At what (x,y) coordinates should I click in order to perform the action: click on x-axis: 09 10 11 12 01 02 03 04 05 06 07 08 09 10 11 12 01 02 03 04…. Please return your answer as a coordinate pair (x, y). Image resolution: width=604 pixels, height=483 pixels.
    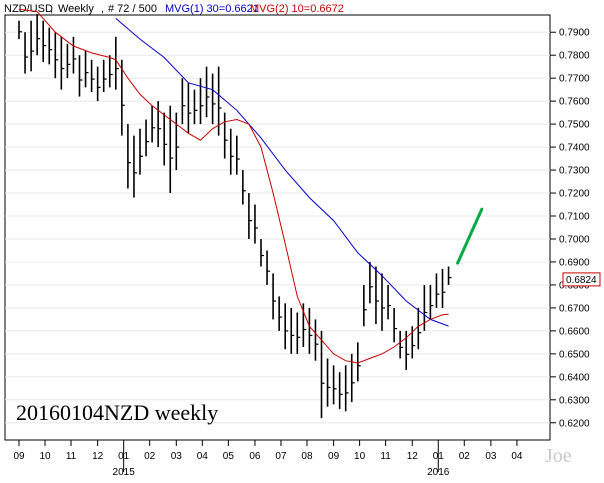
    Looking at the image, I should click on (268, 459).